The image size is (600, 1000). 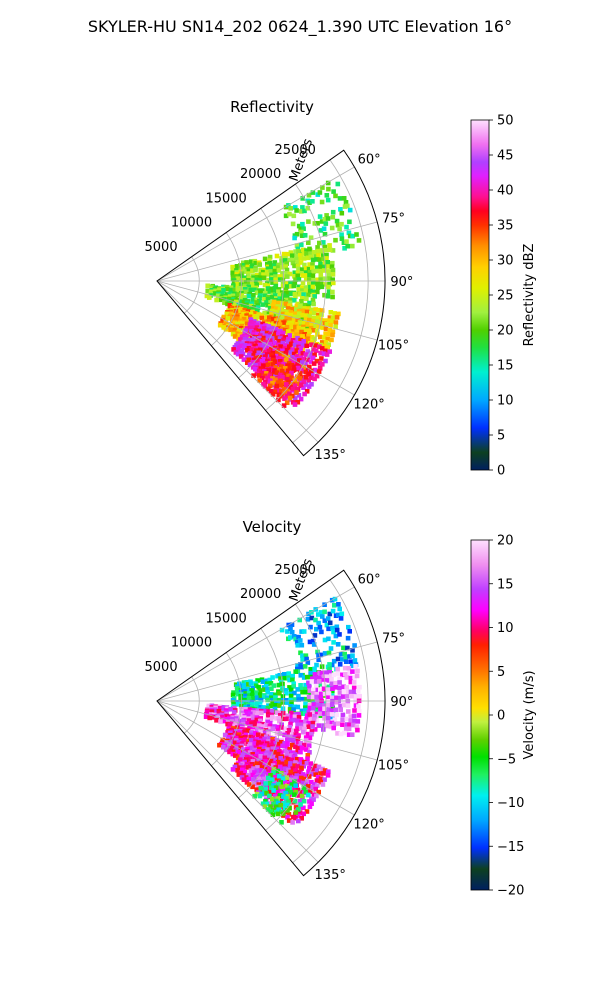 What do you see at coordinates (393, 765) in the screenshot?
I see `velocity-theta-tick-label: 105°` at bounding box center [393, 765].